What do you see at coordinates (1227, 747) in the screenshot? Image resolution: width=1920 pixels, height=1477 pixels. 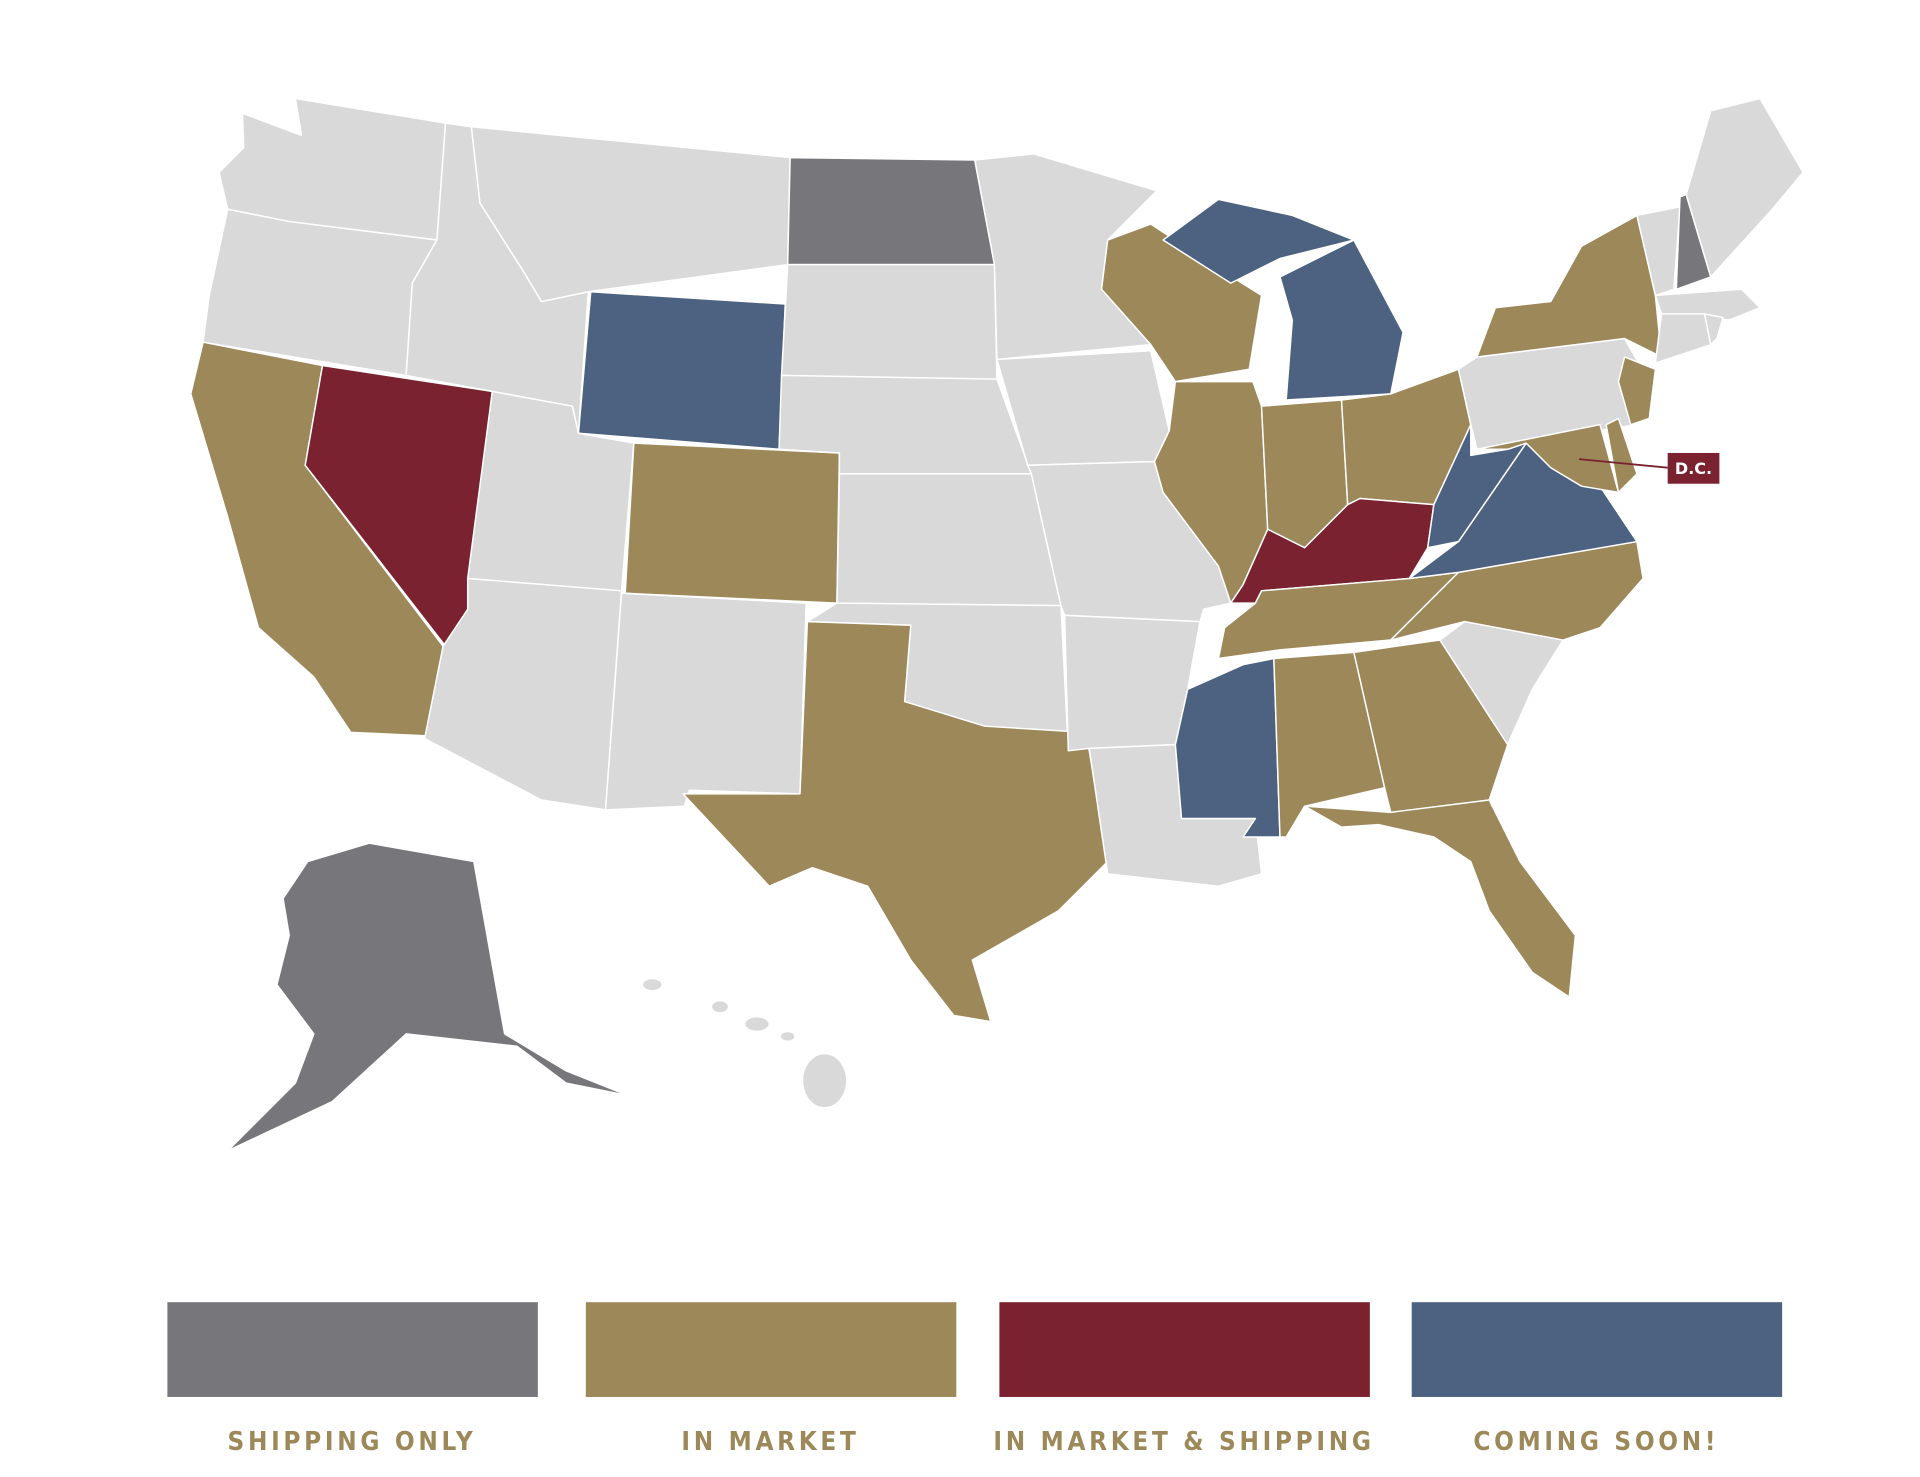 I see `state-ms` at bounding box center [1227, 747].